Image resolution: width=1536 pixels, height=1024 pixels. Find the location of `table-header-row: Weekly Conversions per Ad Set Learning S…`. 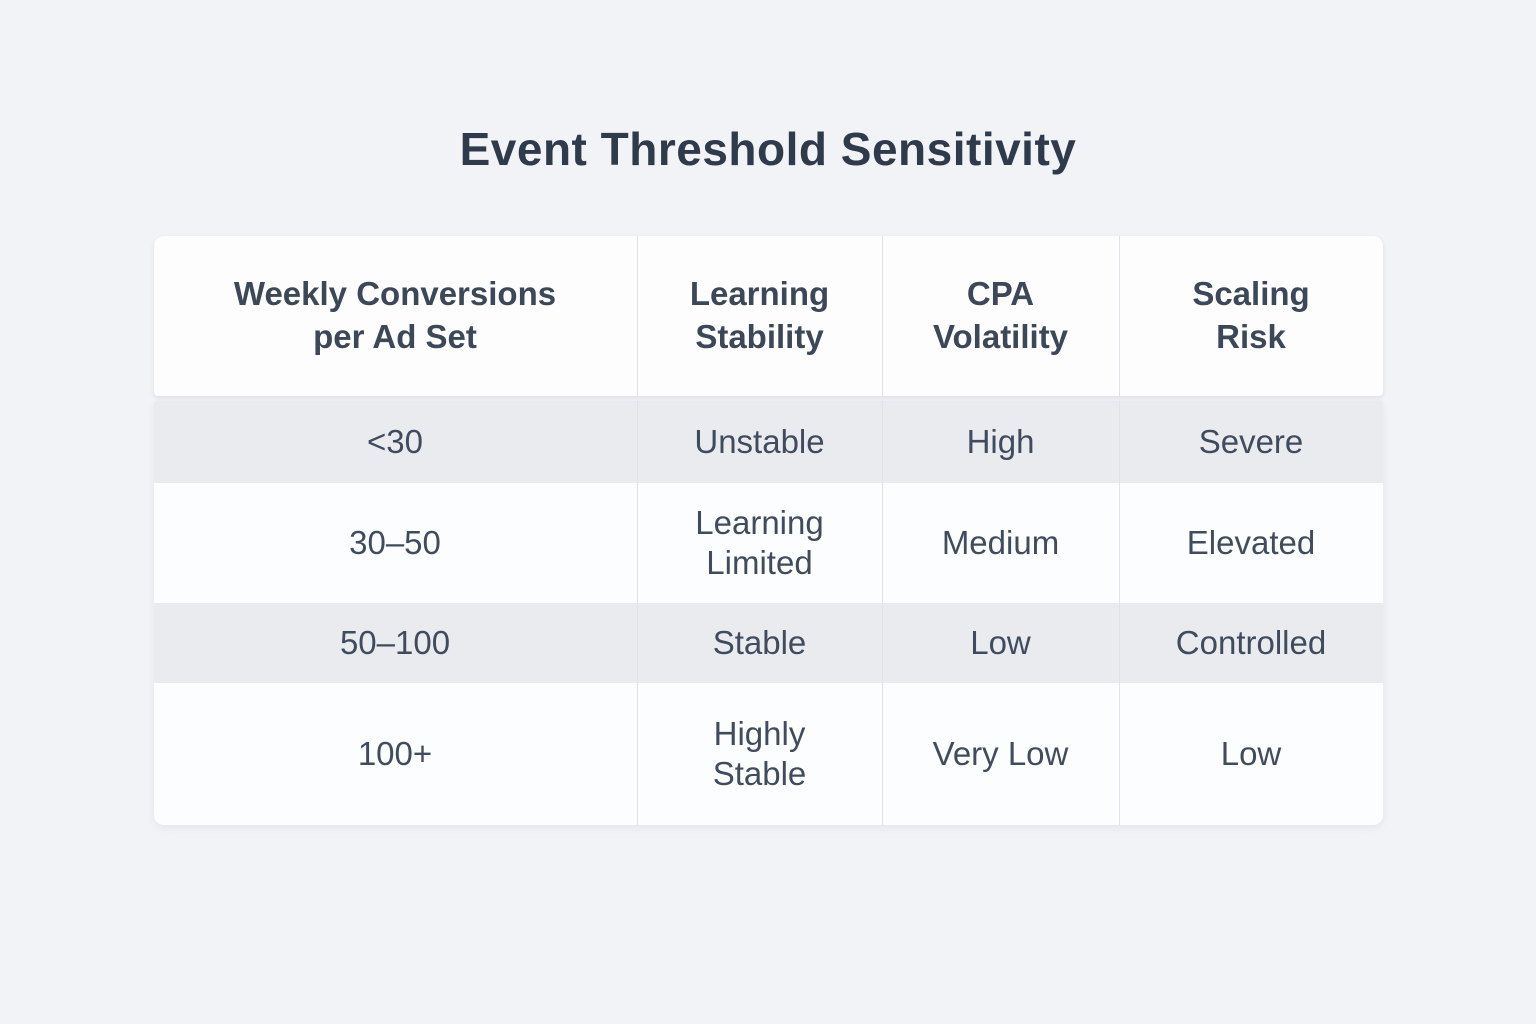

table-header-row: Weekly Conversions per Ad Set Learning S… is located at coordinates (768, 316).